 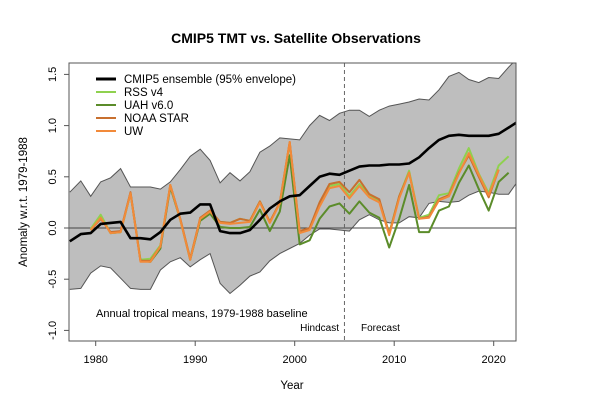 I want to click on legend-label-ensemble: CMIP5 ensemble (95% envelope), so click(x=210, y=80).